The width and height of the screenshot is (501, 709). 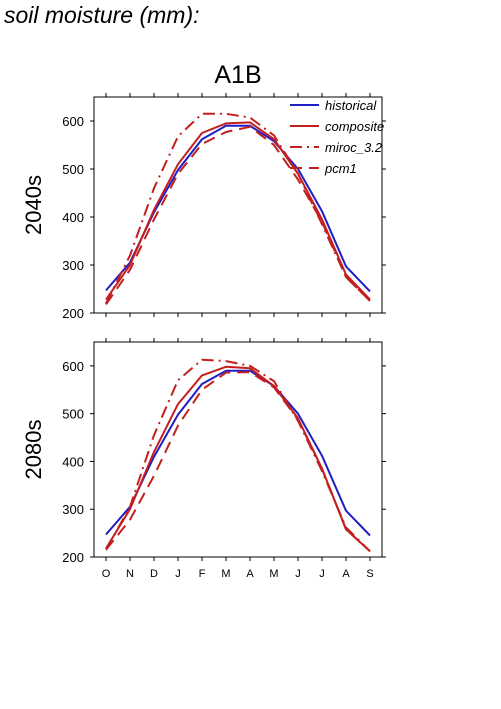 What do you see at coordinates (237, 75) in the screenshot?
I see `chart-title: A1B` at bounding box center [237, 75].